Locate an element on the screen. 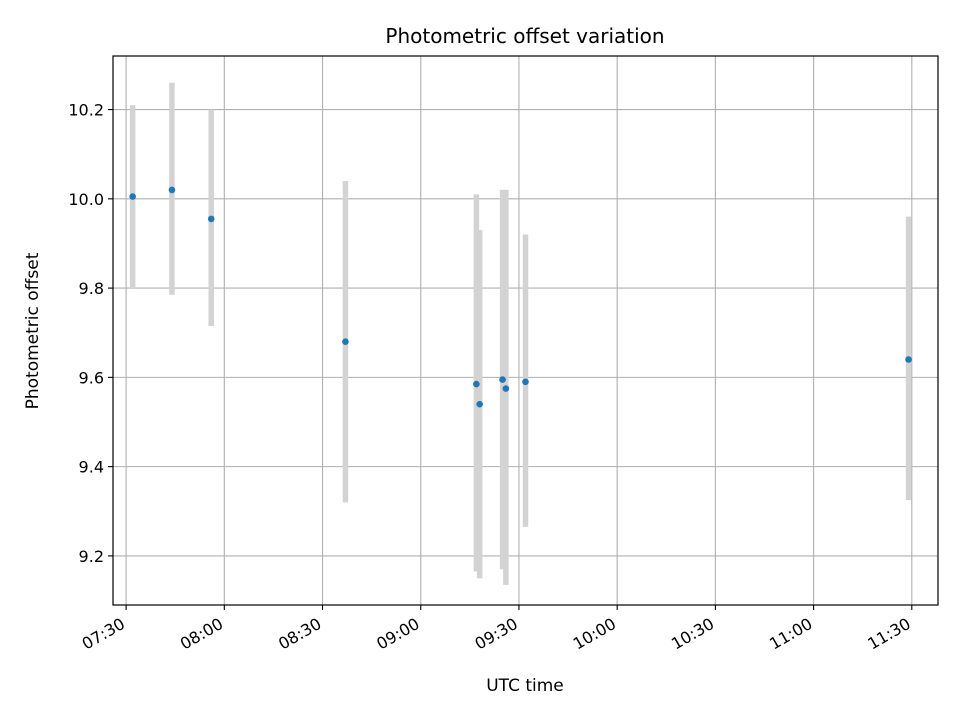  x-axis-title: UTC time is located at coordinates (525, 686).